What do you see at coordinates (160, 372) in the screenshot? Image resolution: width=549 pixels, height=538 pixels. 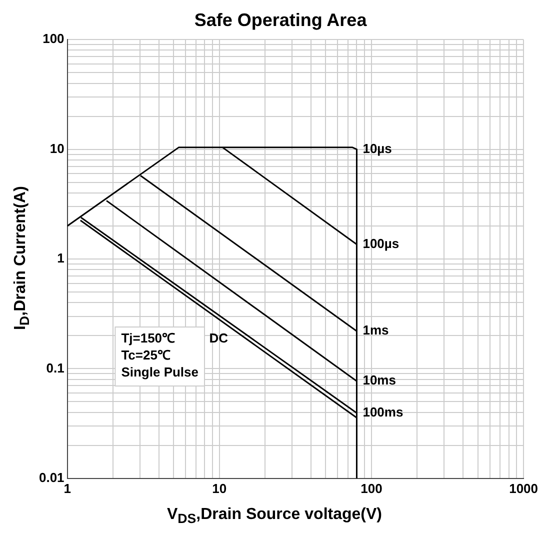 I see `annotation: Single Pulse` at bounding box center [160, 372].